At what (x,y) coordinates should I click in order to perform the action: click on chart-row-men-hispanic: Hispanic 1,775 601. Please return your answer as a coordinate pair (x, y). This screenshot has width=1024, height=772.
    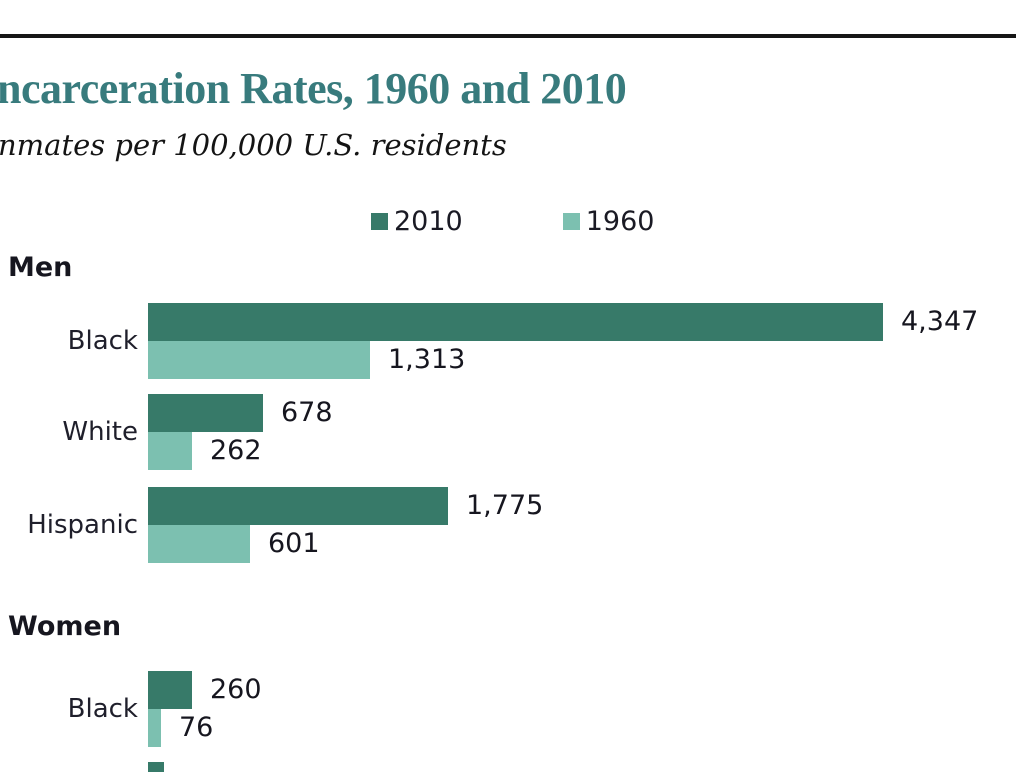
    Looking at the image, I should click on (271, 525).